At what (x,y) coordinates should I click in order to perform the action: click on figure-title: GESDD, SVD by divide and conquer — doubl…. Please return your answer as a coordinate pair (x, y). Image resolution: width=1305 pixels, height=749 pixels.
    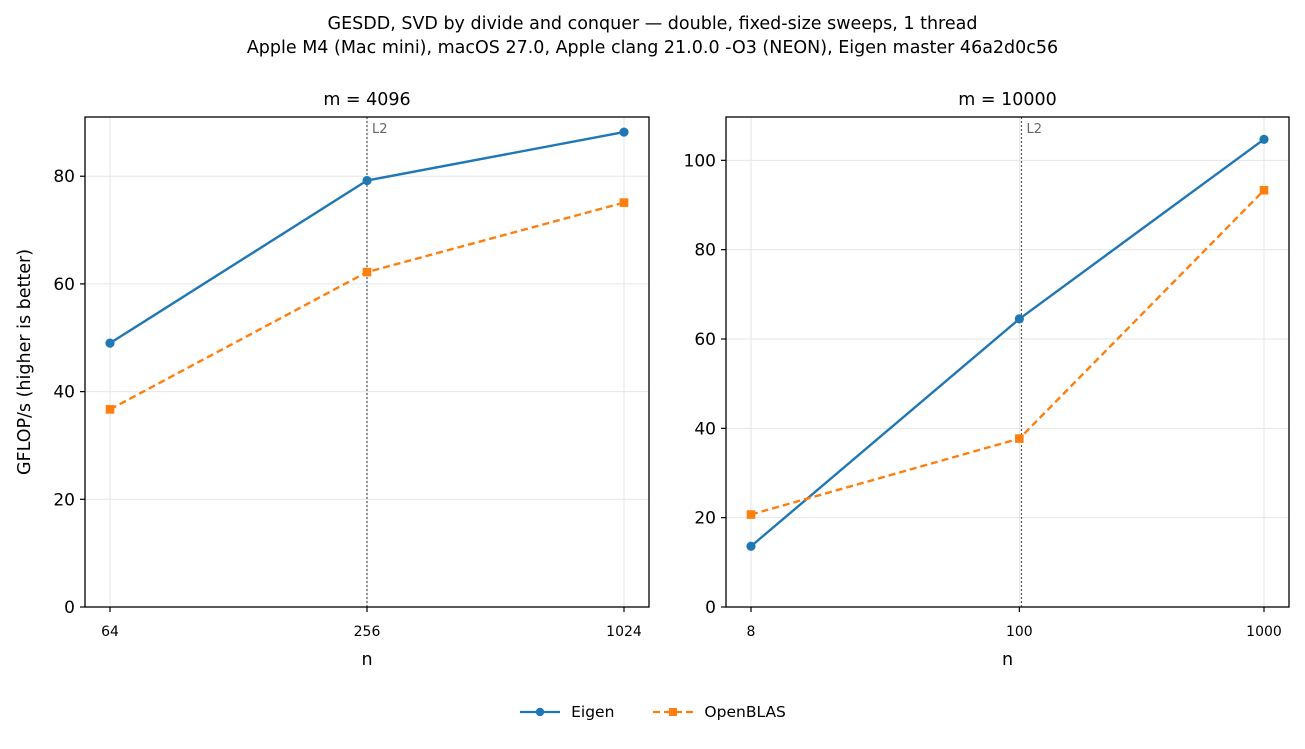
    Looking at the image, I should click on (652, 36).